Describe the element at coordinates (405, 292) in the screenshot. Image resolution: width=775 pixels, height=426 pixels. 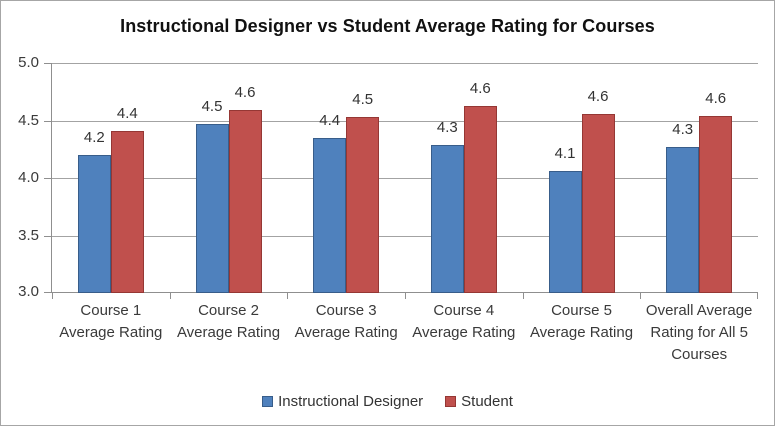
I see `x-axis-line` at that location.